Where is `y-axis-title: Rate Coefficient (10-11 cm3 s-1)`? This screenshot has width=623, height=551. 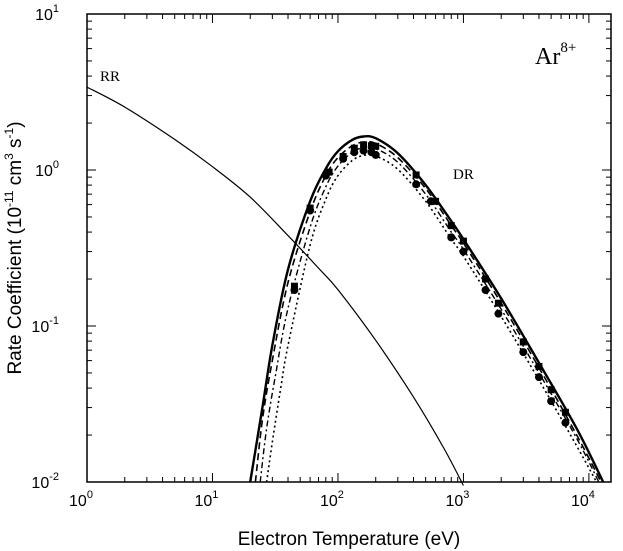
y-axis-title: Rate Coefficient (10-11 cm3 s-1) is located at coordinates (14, 247).